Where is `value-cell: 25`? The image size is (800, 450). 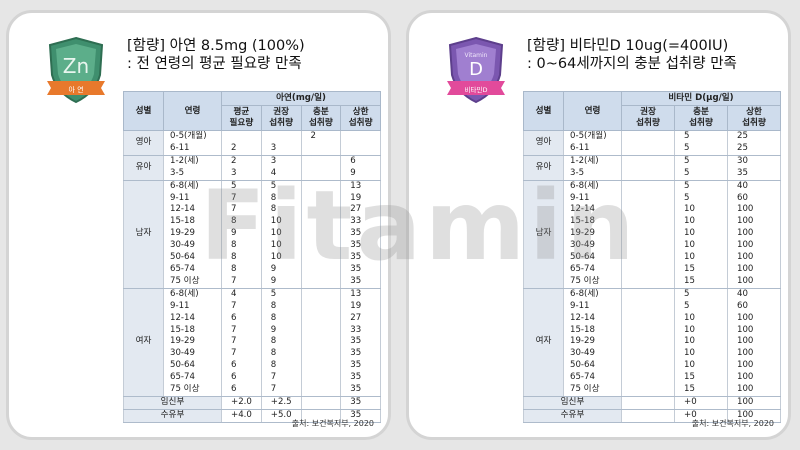 value-cell: 25 is located at coordinates (754, 136).